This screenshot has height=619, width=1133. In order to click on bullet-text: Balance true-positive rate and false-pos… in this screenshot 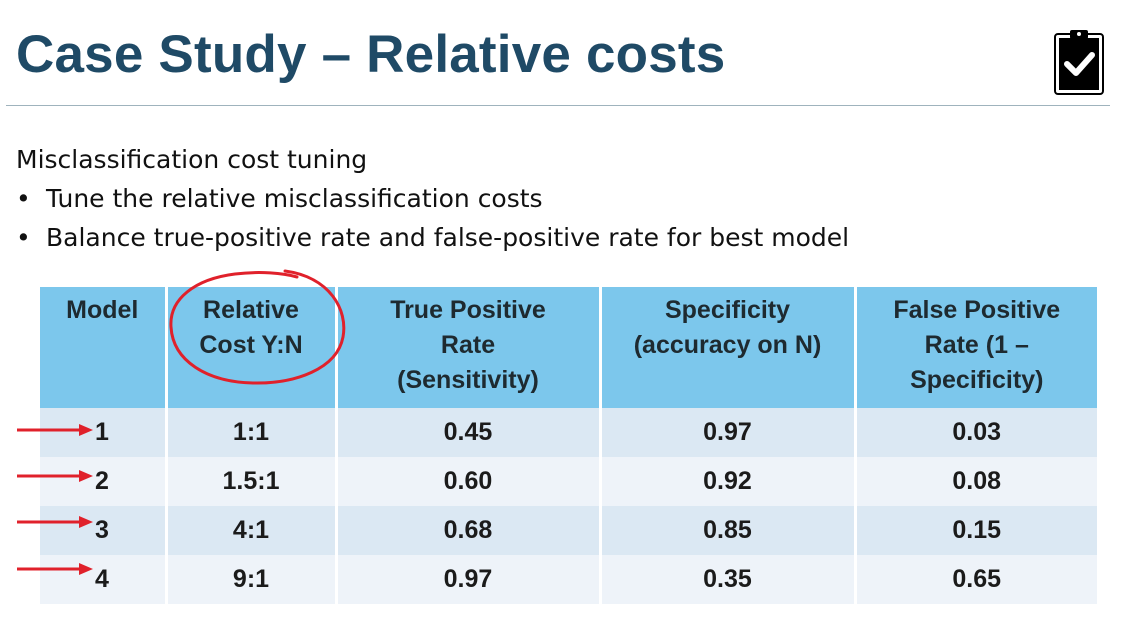, I will do `click(448, 237)`.